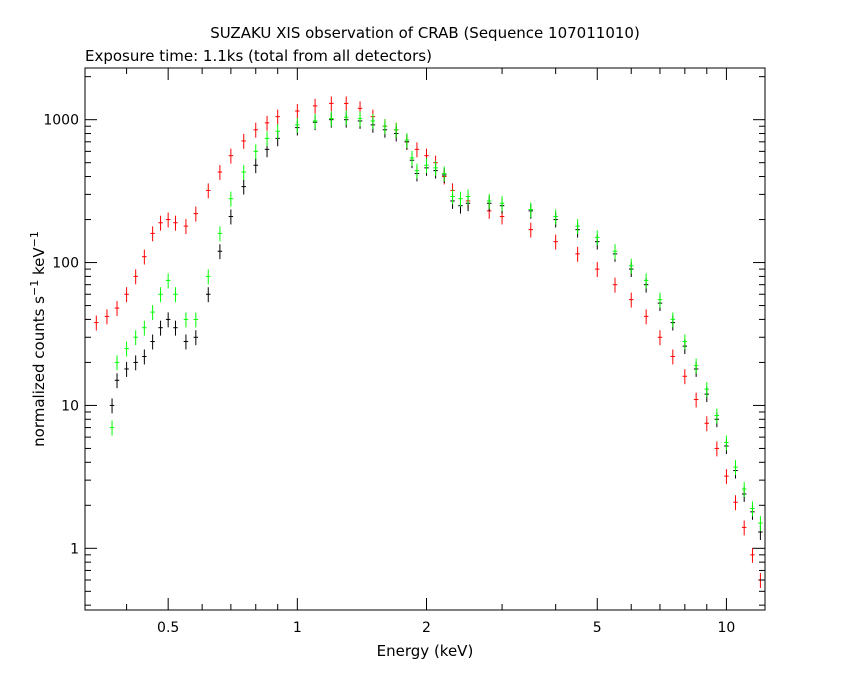 The image size is (850, 680). Describe the element at coordinates (70, 406) in the screenshot. I see `y-tick-label: 10` at that location.